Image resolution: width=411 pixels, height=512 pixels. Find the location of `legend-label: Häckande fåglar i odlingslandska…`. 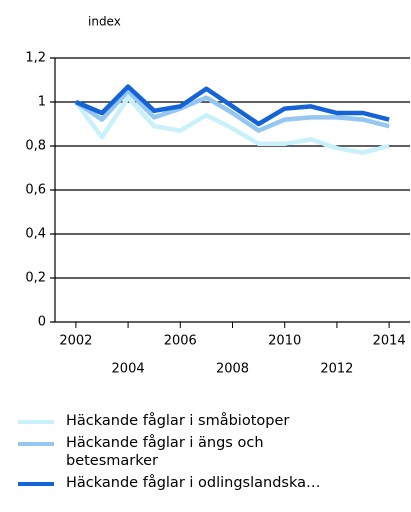

legend-label: Häckande fåglar i odlingslandska… is located at coordinates (193, 483).